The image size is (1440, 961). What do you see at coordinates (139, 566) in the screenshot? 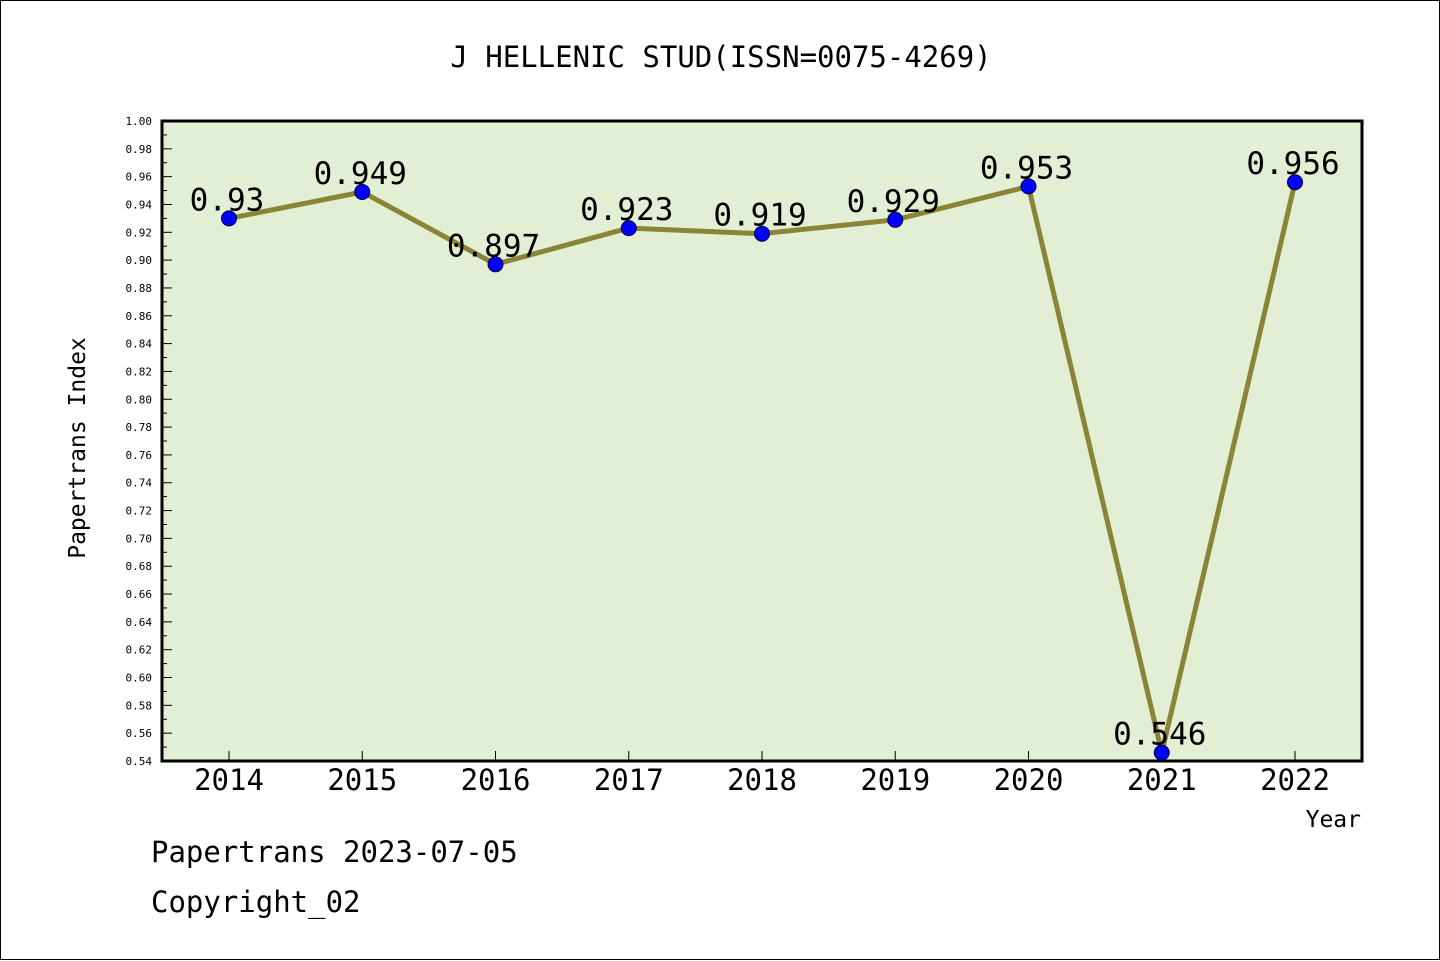
I see `y-tick-label: 0.68` at bounding box center [139, 566].